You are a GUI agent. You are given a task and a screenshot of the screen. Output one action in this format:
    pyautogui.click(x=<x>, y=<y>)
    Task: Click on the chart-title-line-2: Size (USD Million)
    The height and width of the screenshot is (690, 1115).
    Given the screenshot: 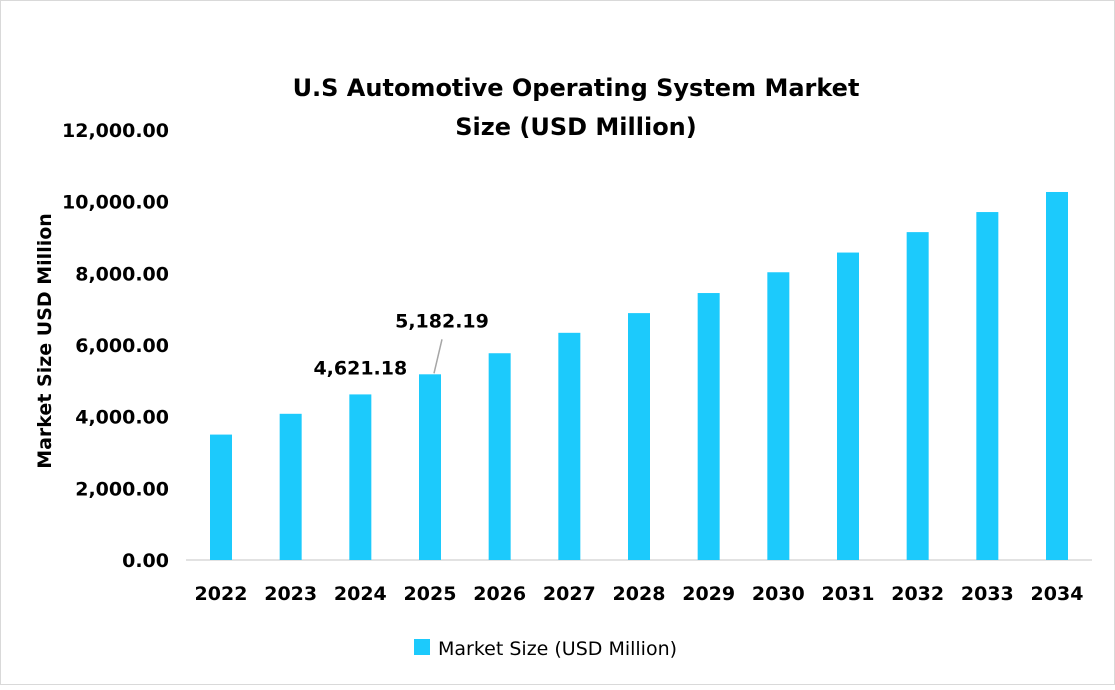 What is the action you would take?
    pyautogui.click(x=575, y=127)
    